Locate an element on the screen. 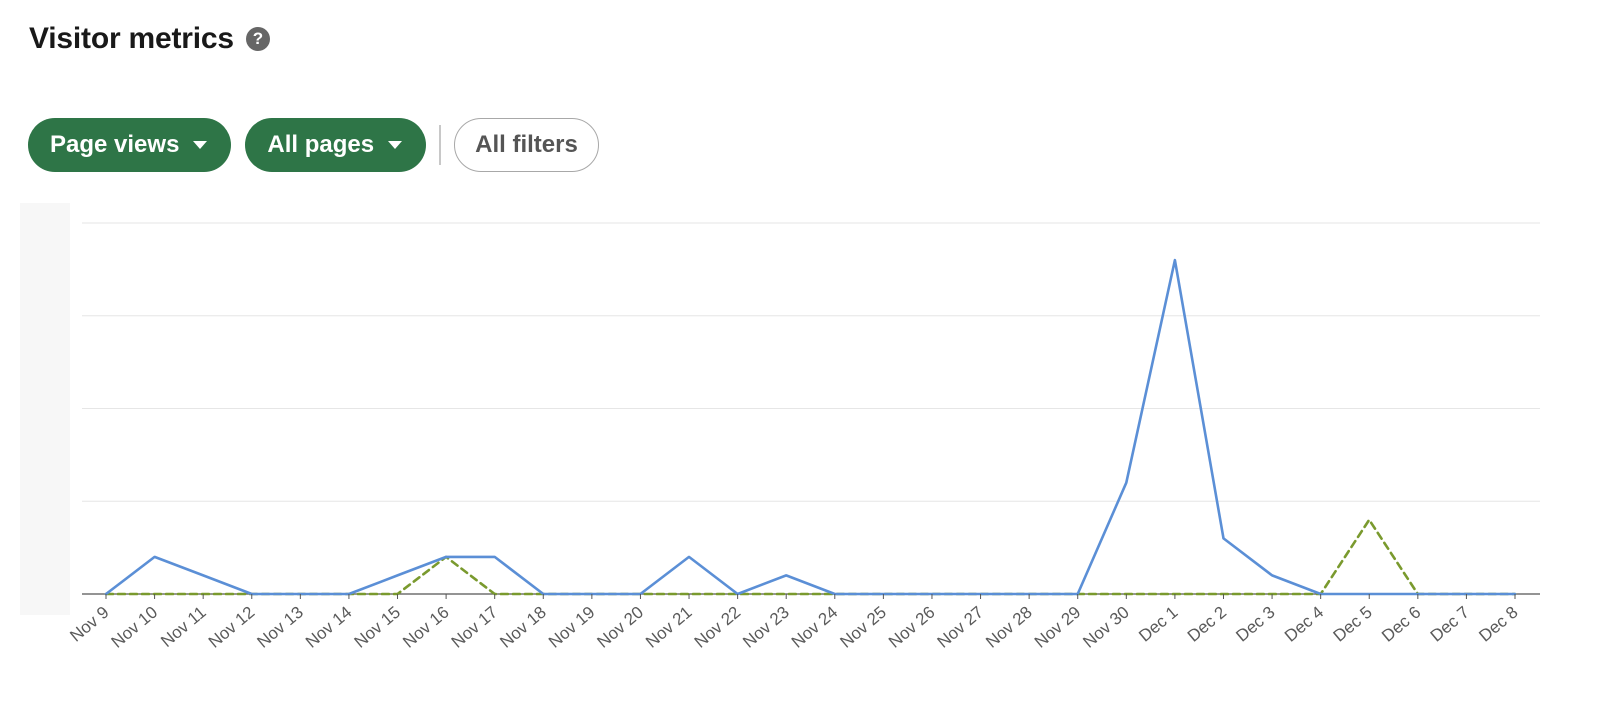 The image size is (1600, 707). x-tick-label: Nov 23 is located at coordinates (765, 627).